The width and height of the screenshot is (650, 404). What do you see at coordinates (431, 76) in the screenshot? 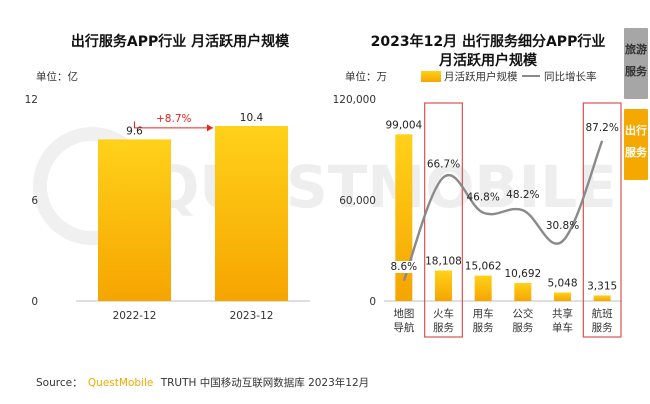
I see `legend-bar-swatch` at bounding box center [431, 76].